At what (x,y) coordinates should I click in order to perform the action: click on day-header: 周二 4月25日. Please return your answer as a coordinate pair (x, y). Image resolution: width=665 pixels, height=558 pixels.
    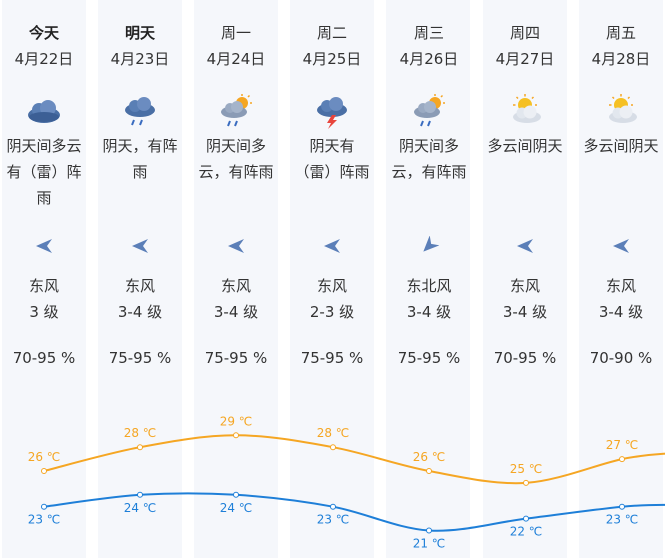
    Looking at the image, I should click on (332, 46).